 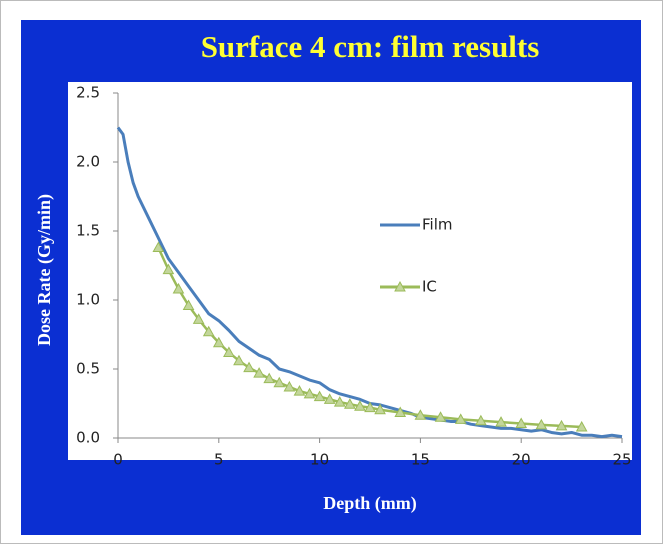 What do you see at coordinates (521, 460) in the screenshot?
I see `x-tick-label: 20` at bounding box center [521, 460].